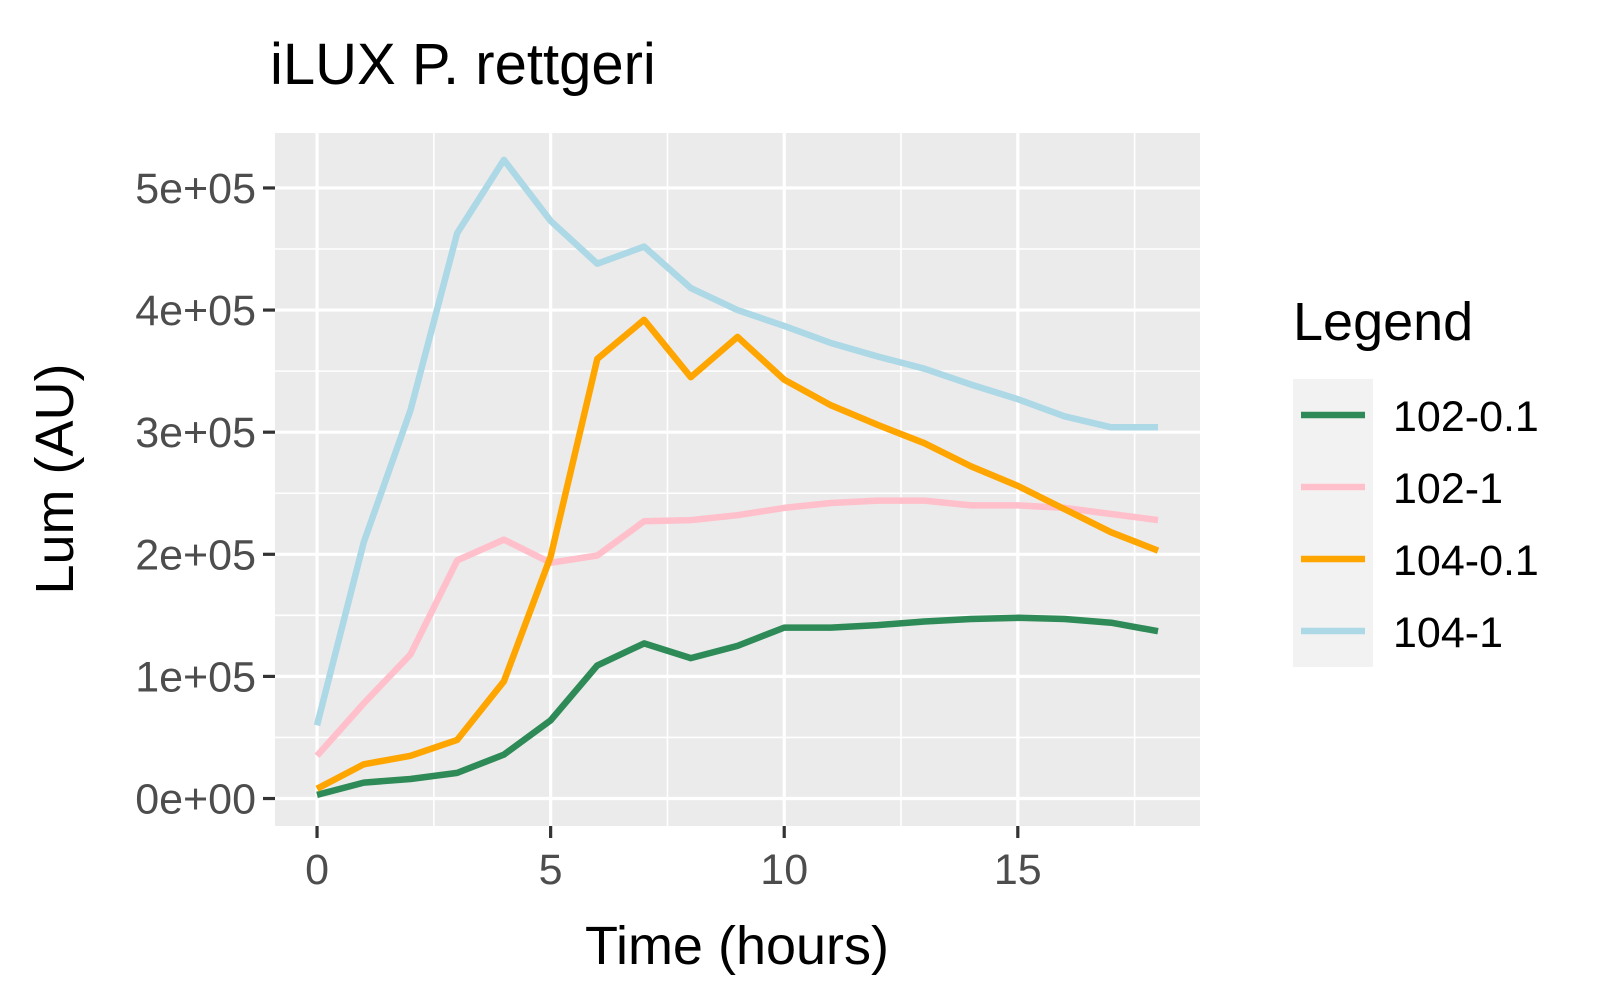 This screenshot has width=1621, height=1007. I want to click on y-tick-label: 2e+05, so click(195, 555).